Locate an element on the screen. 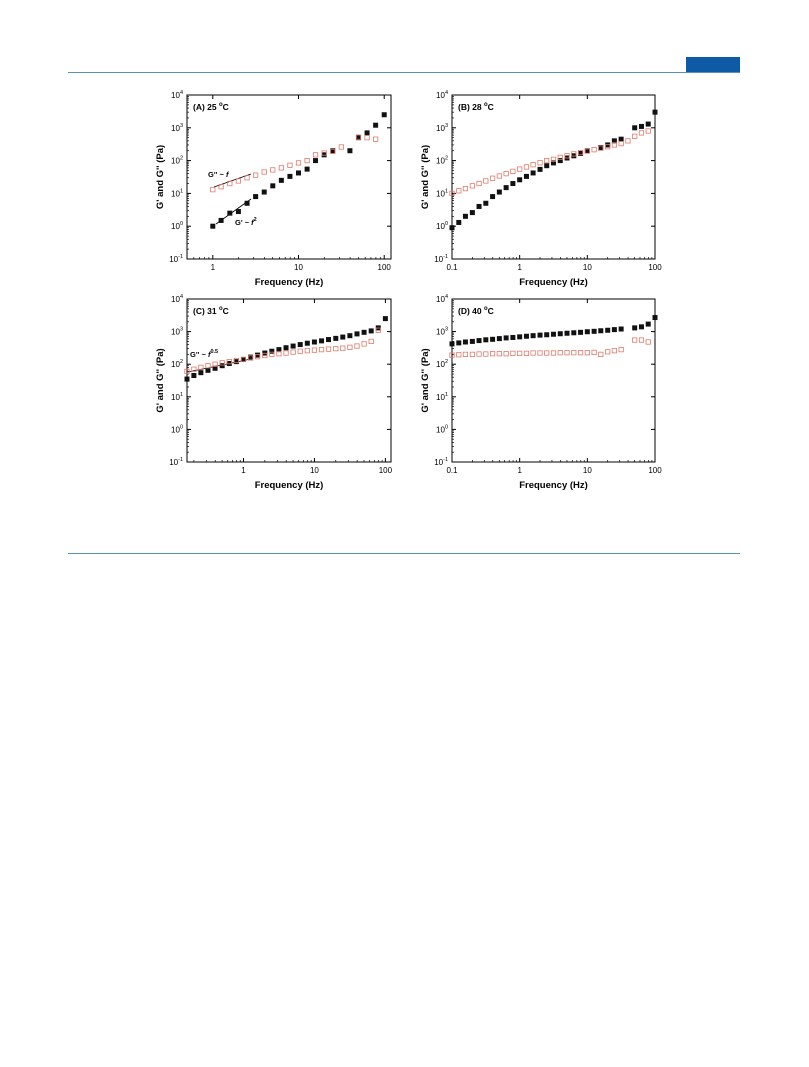 This screenshot has height=1067, width=809. panel-label: (B) 28 oC is located at coordinates (476, 107).